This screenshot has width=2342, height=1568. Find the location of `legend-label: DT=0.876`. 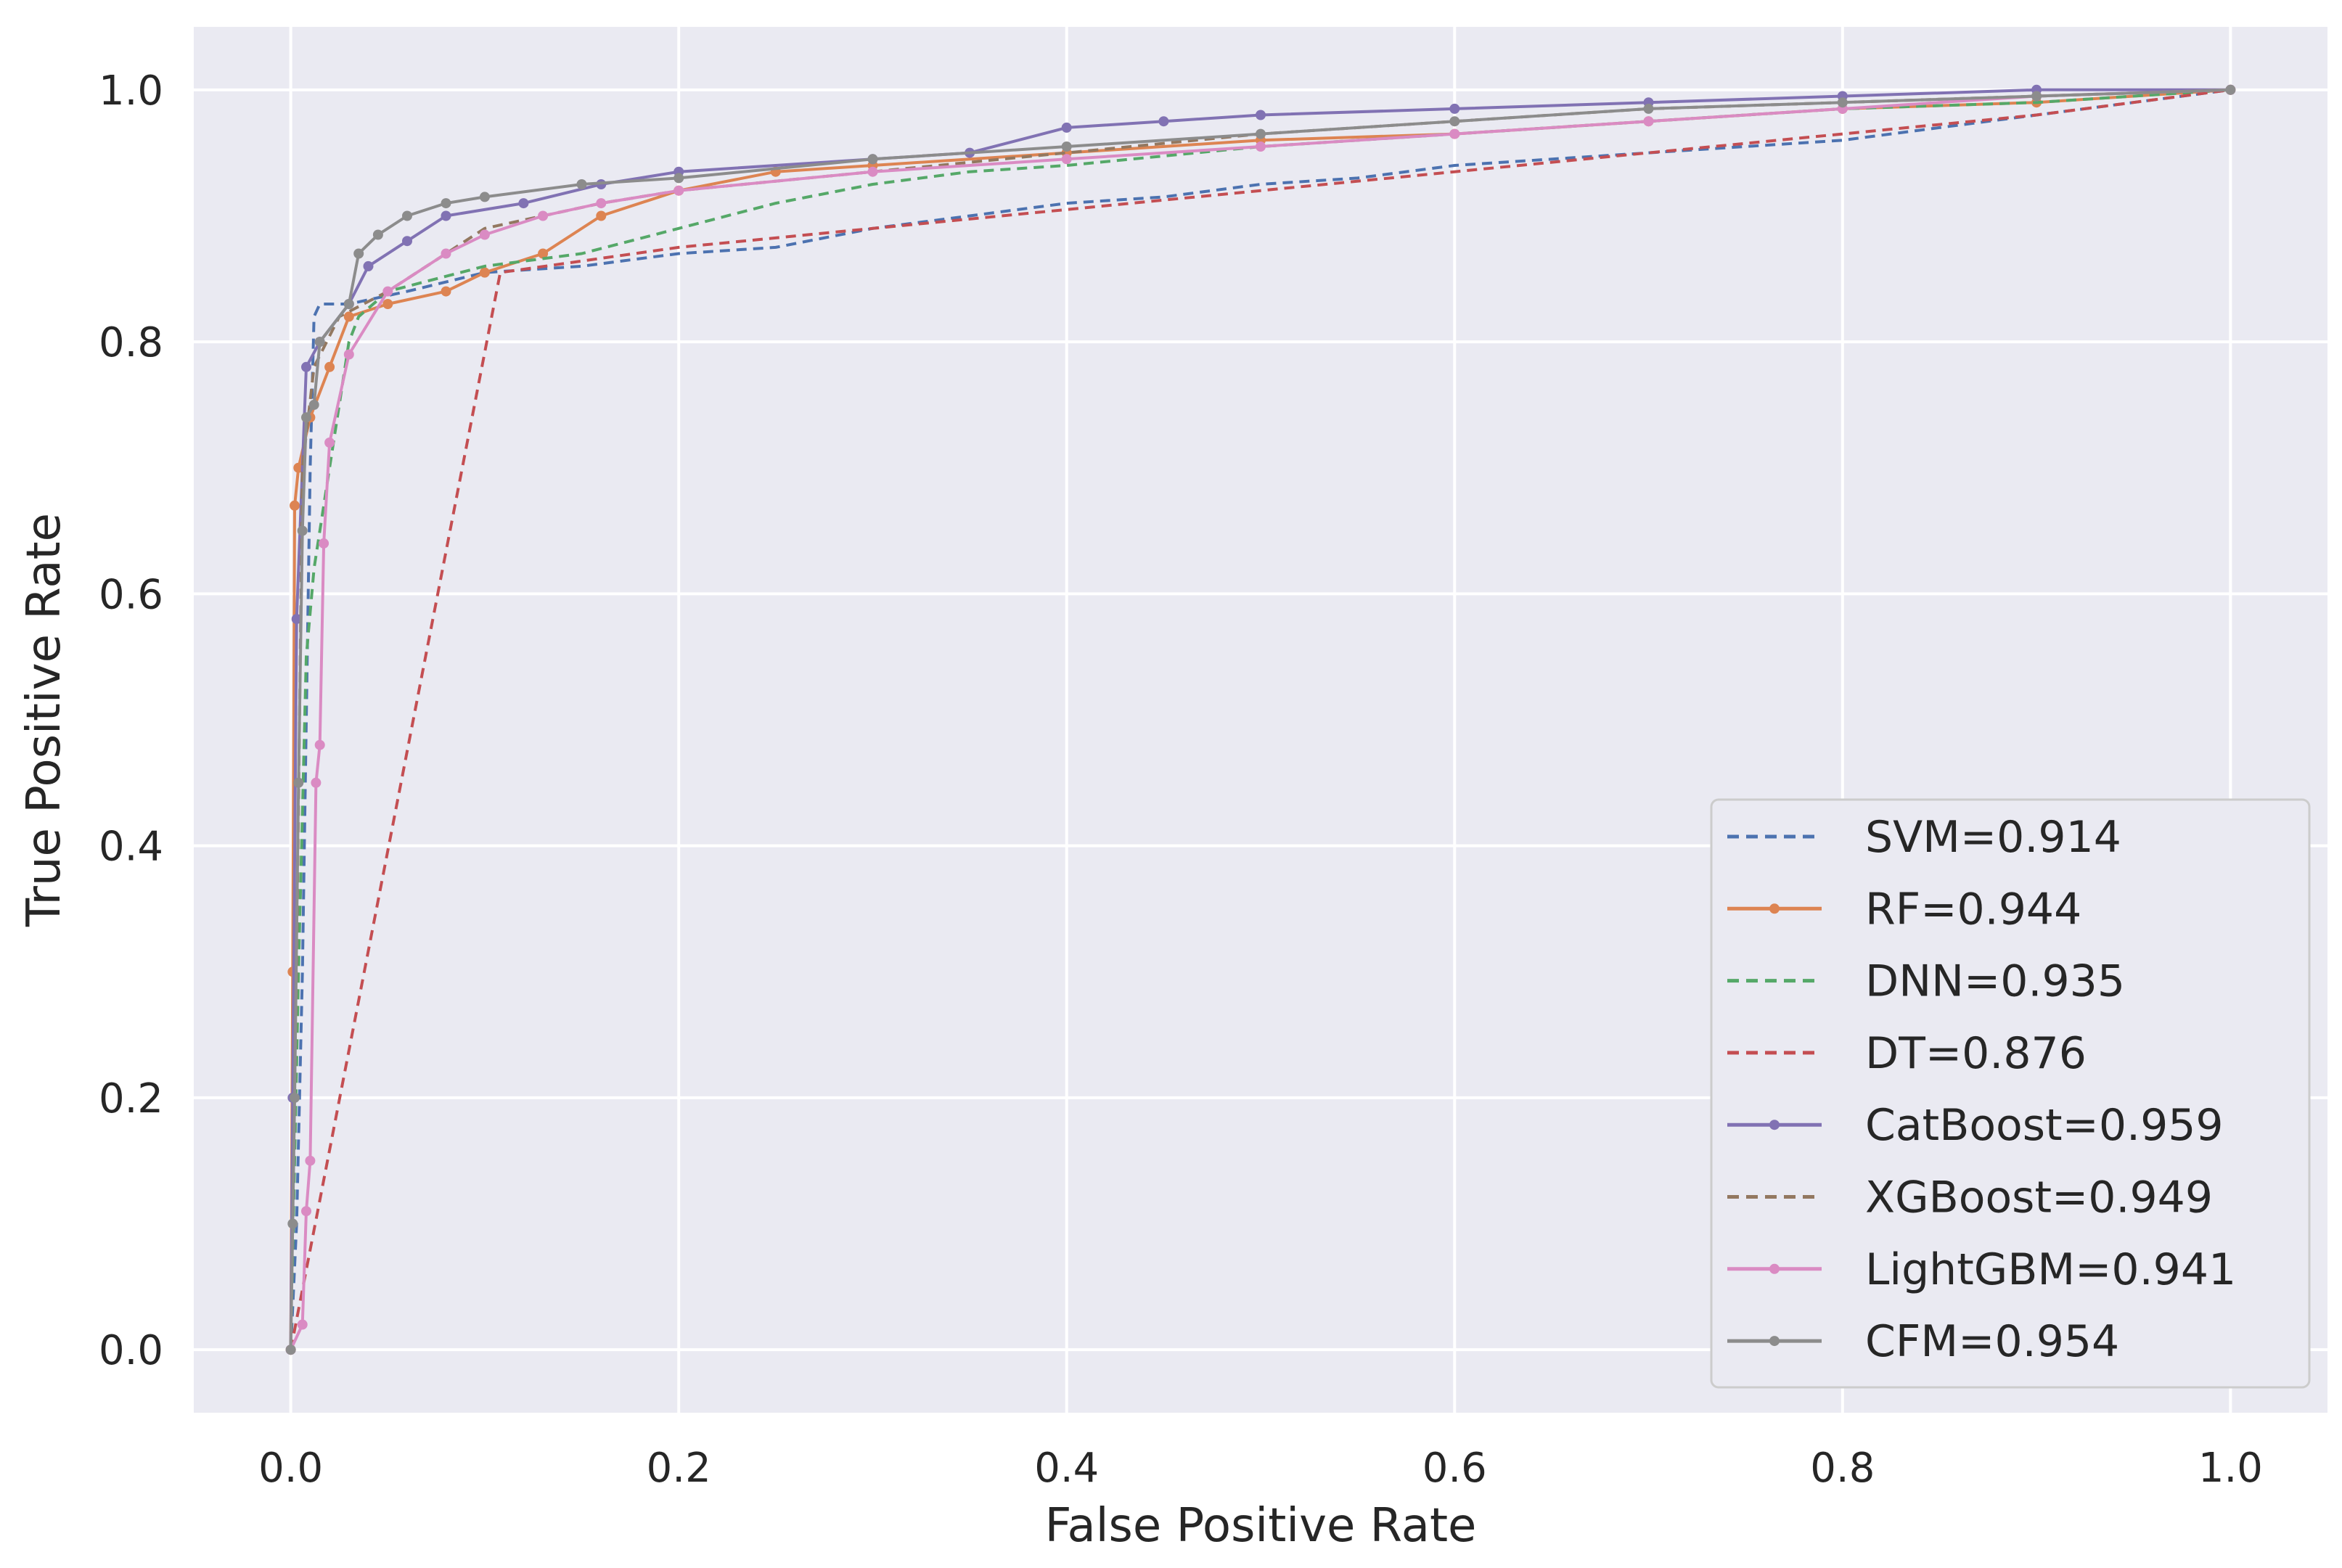

legend-label: DT=0.876 is located at coordinates (1976, 1053).